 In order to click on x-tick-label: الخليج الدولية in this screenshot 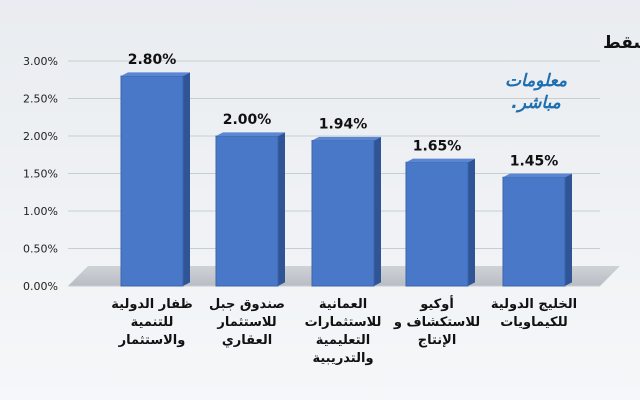, I will do `click(534, 304)`.